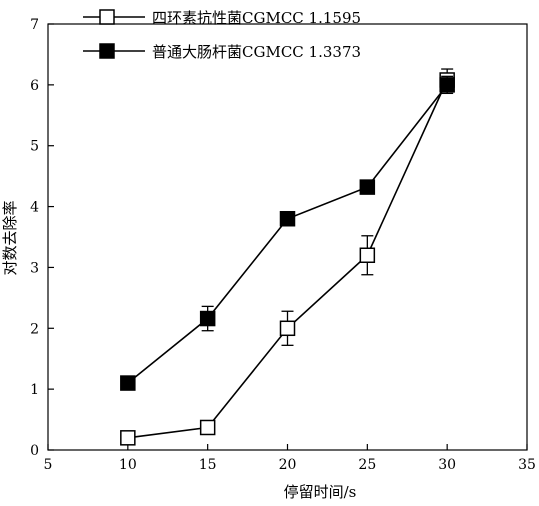 The height and width of the screenshot is (506, 539). I want to click on x-tick-label: 35, so click(527, 465).